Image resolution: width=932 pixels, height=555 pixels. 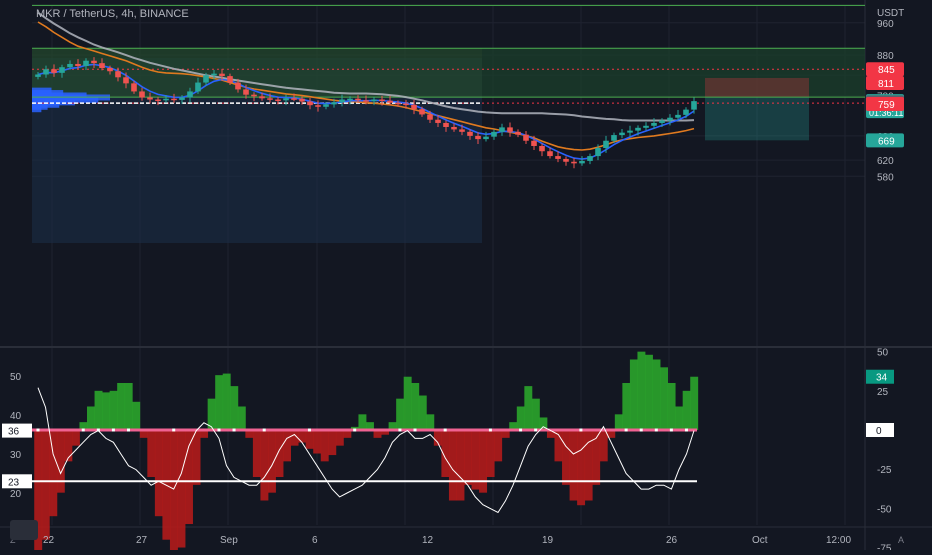 I want to click on x-tick-label: 27, so click(x=142, y=540).